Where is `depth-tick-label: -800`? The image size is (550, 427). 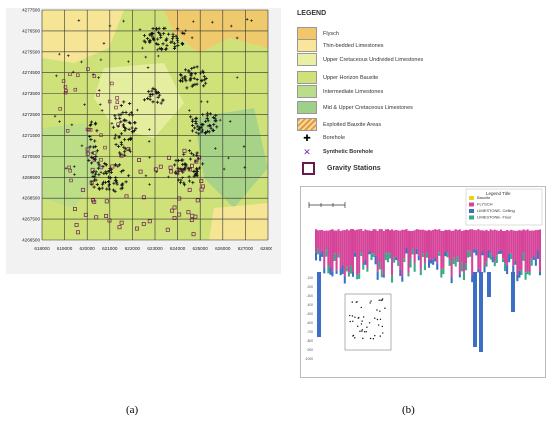 depth-tick-label: -800 is located at coordinates (310, 341).